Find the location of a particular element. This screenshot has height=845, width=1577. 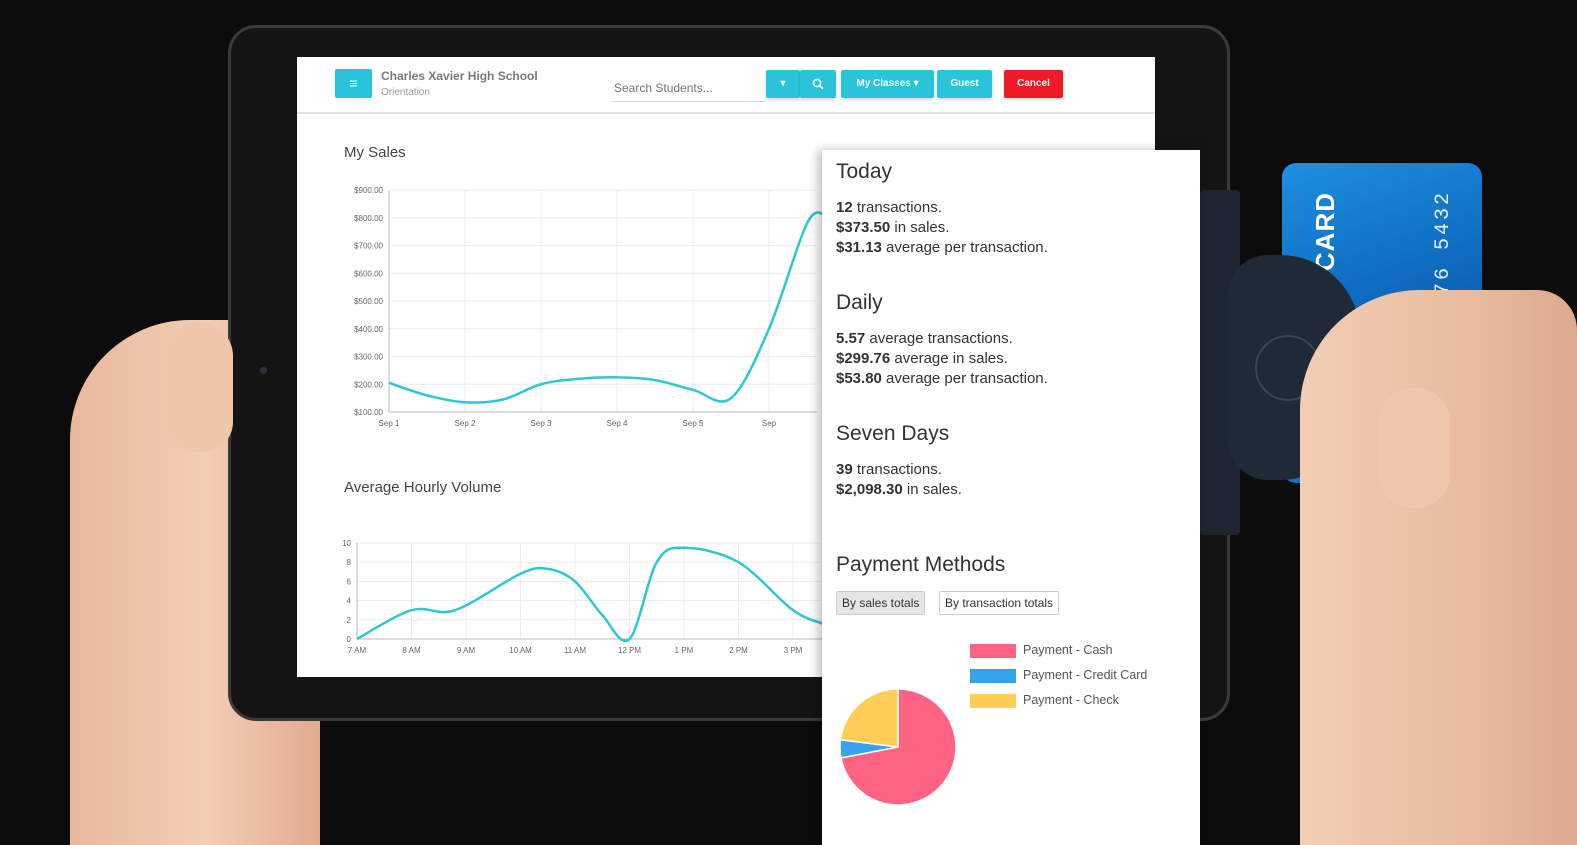

y-tick-label: 0 is located at coordinates (349, 639).